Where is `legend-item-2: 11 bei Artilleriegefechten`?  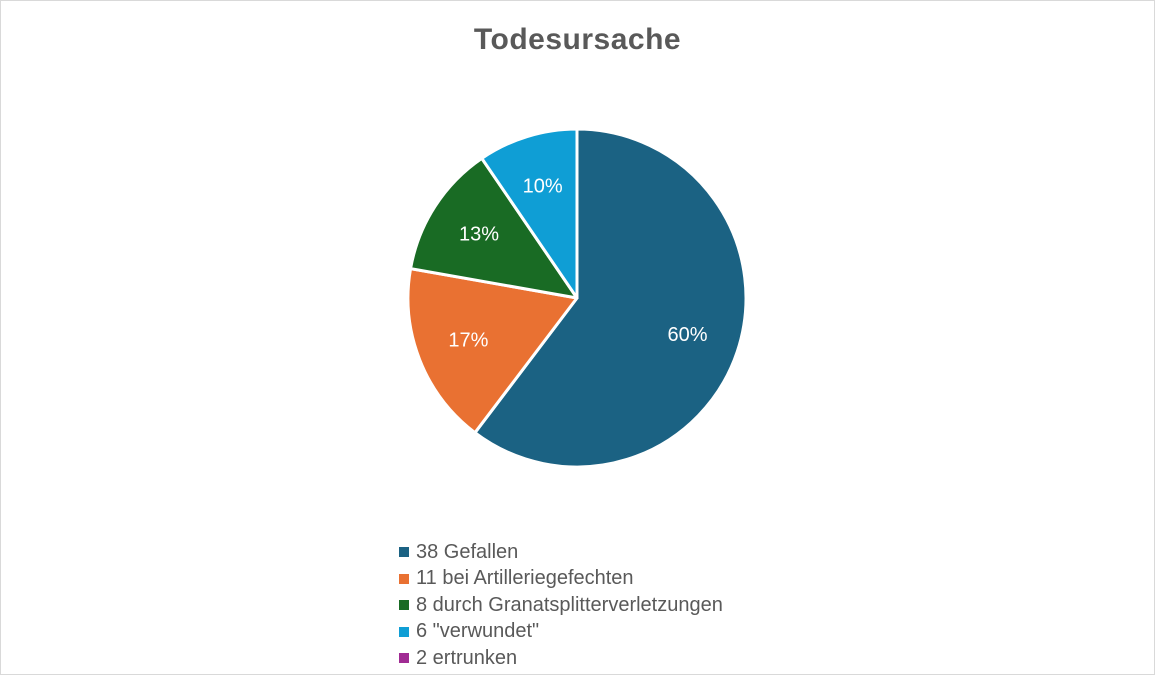
legend-item-2: 11 bei Artilleriegefechten is located at coordinates (561, 579).